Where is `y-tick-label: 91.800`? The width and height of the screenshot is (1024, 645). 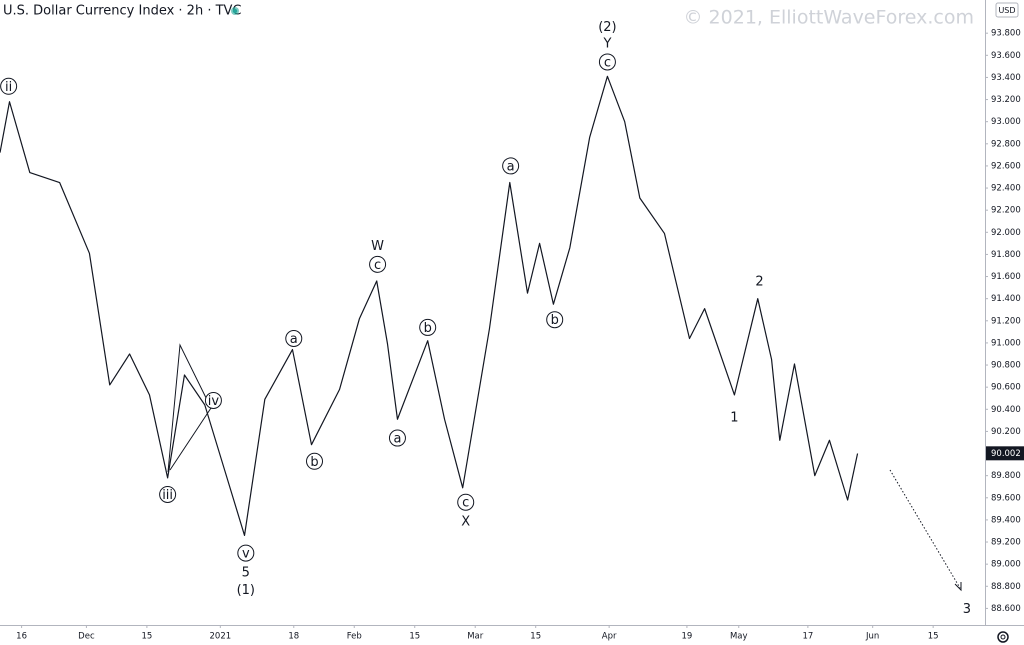
y-tick-label: 91.800 is located at coordinates (1006, 255).